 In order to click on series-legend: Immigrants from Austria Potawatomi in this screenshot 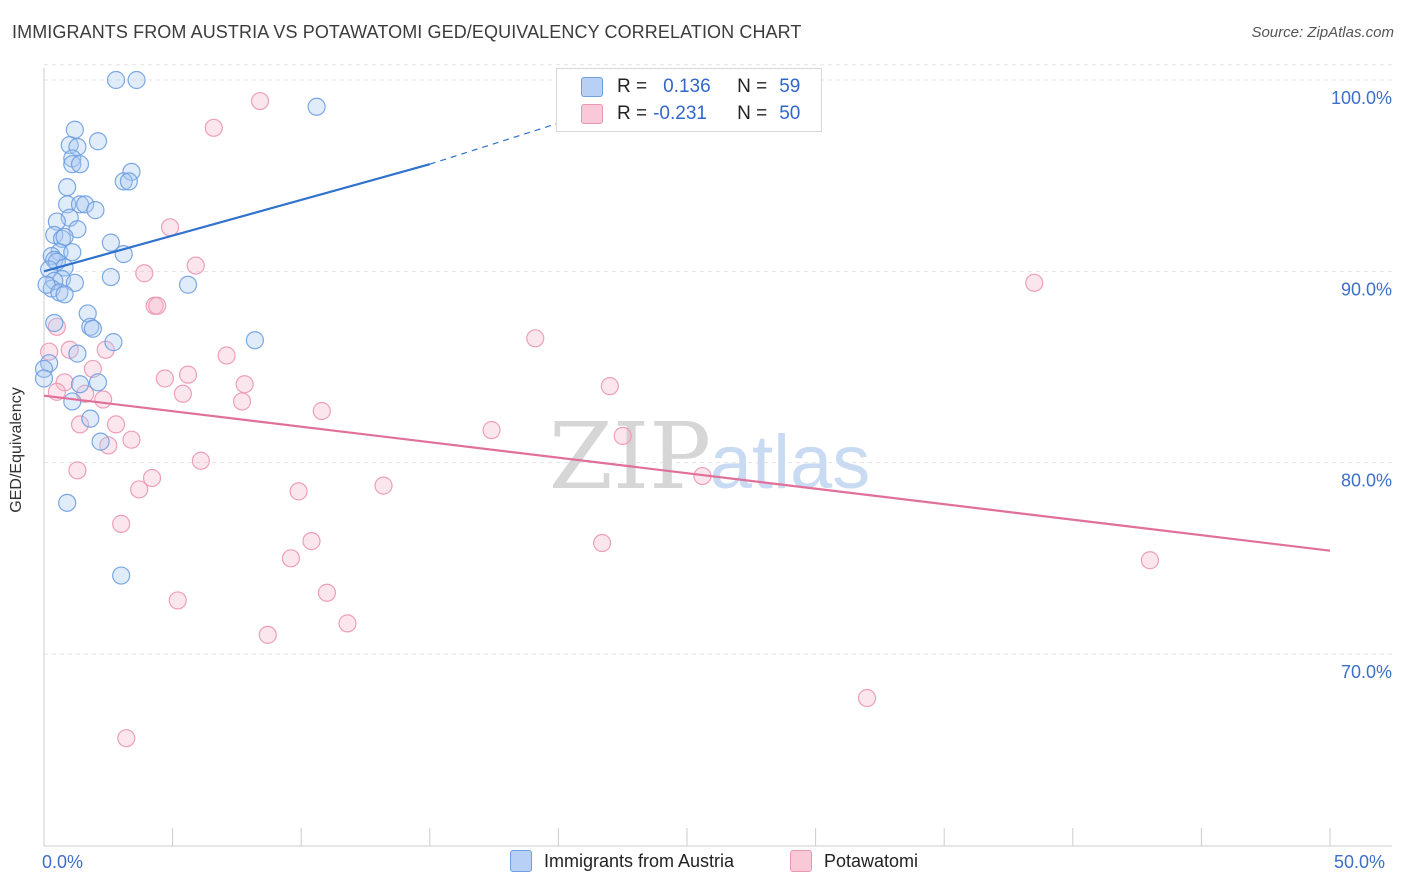, I will do `click(703, 865)`.